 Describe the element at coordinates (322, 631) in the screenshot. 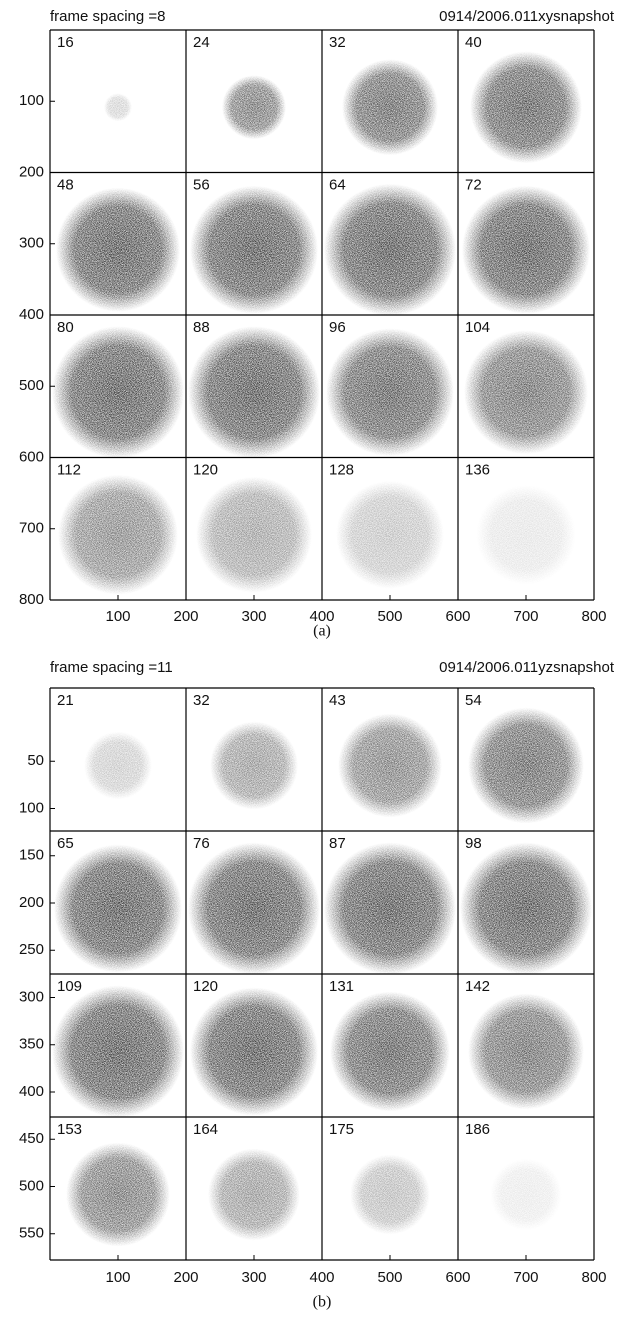

I see `caption: (a)` at that location.